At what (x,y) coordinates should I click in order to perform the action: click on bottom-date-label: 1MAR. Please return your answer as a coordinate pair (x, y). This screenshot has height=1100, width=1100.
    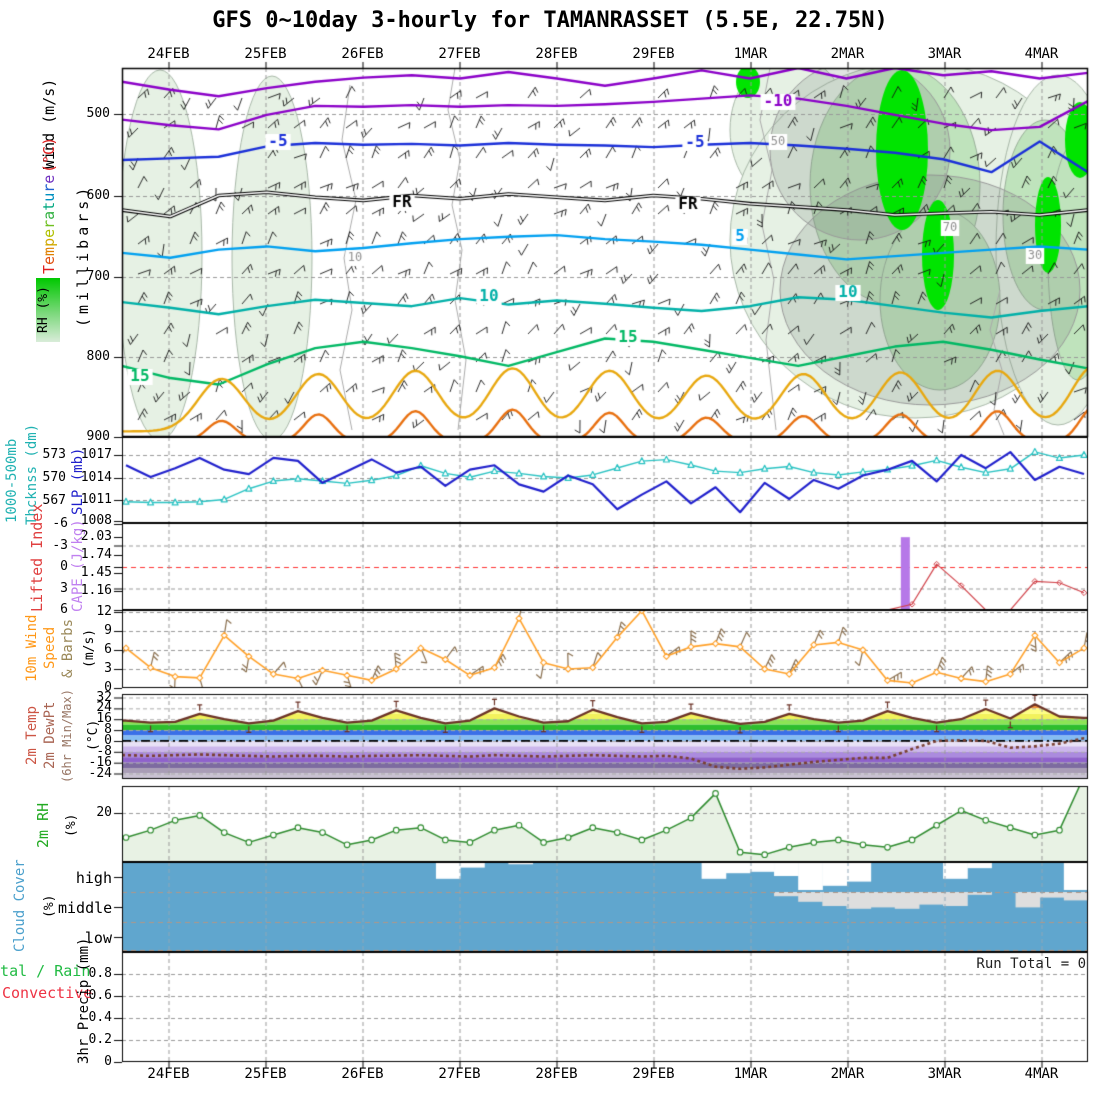
    Looking at the image, I should click on (750, 1074).